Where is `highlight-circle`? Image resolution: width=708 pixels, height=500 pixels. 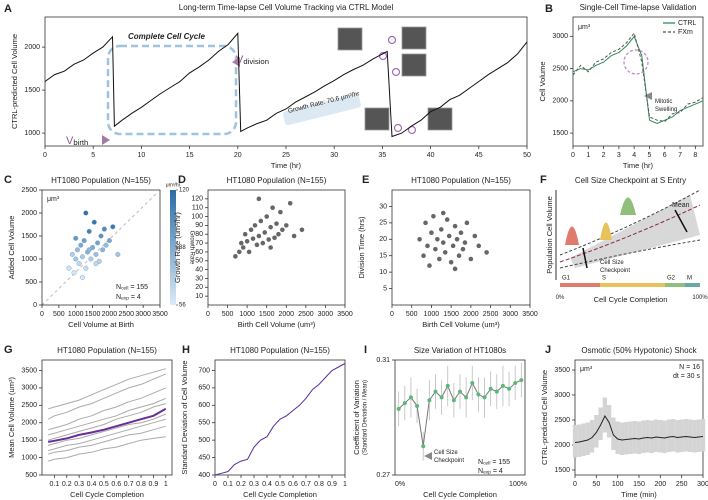
highlight-circle is located at coordinates (398, 128).